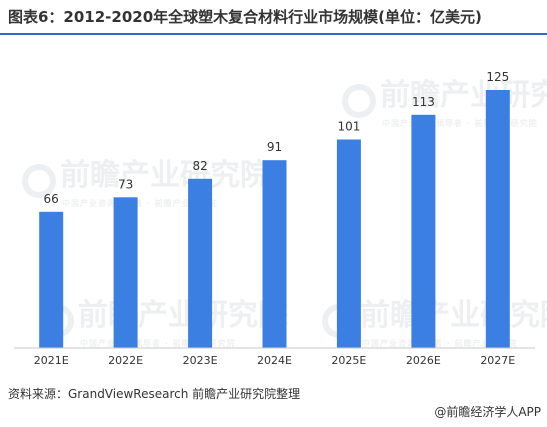 The width and height of the screenshot is (547, 427). Describe the element at coordinates (423, 360) in the screenshot. I see `x-tick-label-2026E: 2026E` at that location.